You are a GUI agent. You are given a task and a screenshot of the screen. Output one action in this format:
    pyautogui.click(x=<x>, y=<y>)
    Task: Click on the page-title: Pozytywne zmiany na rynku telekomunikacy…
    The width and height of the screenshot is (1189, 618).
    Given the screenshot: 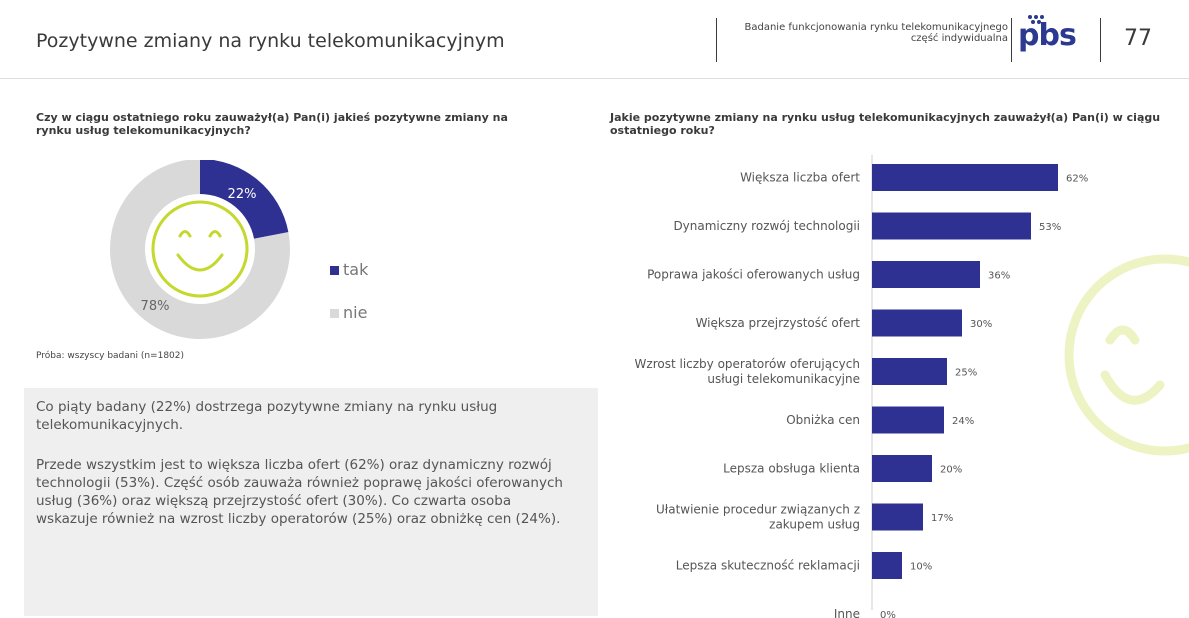 What is the action you would take?
    pyautogui.click(x=270, y=41)
    